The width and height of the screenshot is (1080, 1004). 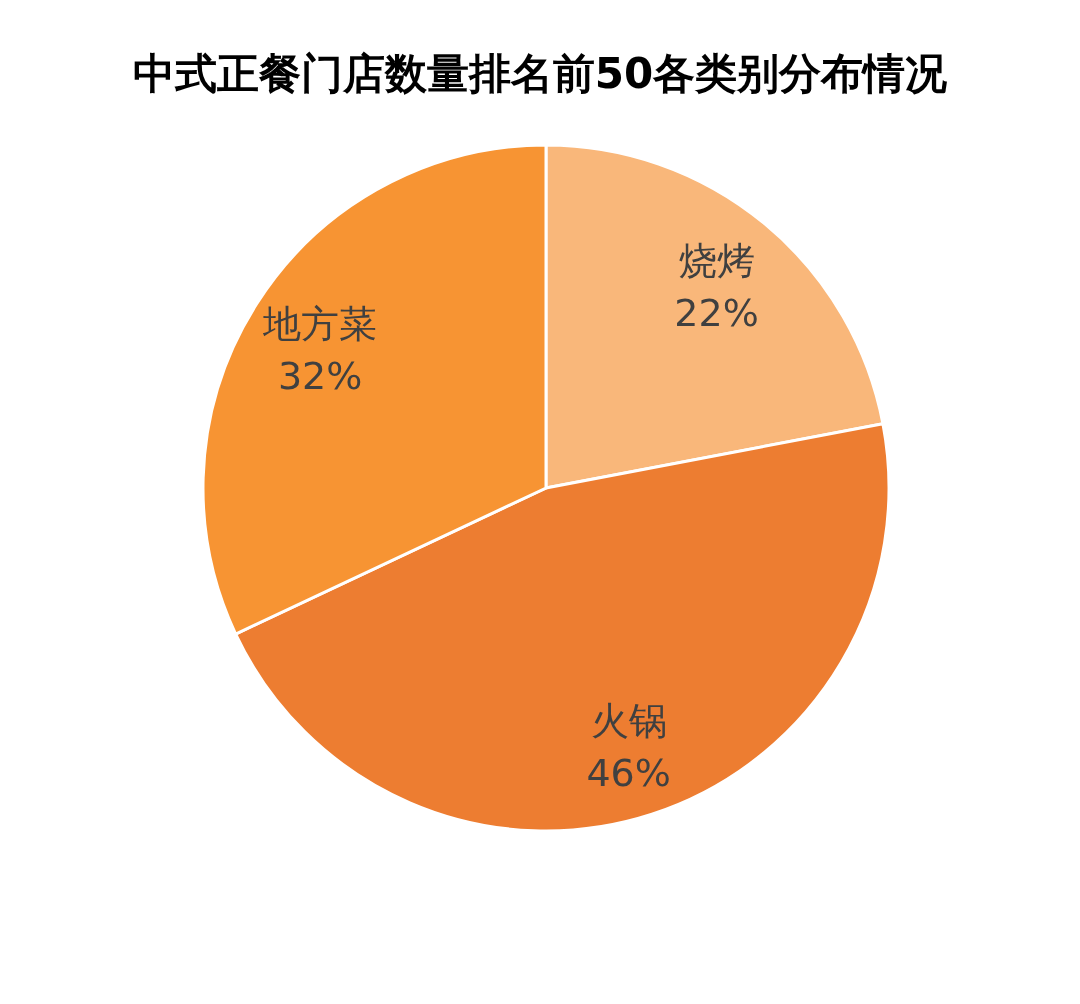 What do you see at coordinates (628, 773) in the screenshot?
I see `data-label: 46%` at bounding box center [628, 773].